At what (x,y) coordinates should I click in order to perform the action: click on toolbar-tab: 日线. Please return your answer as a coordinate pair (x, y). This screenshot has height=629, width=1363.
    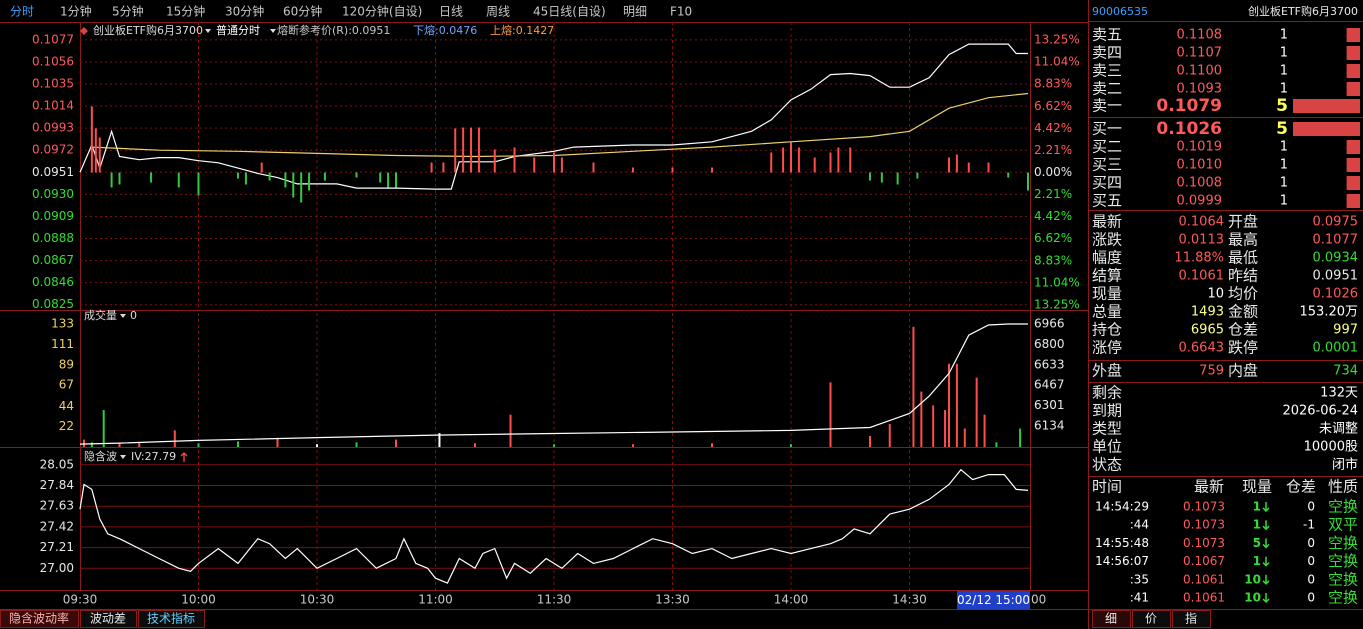
    Looking at the image, I should click on (451, 12).